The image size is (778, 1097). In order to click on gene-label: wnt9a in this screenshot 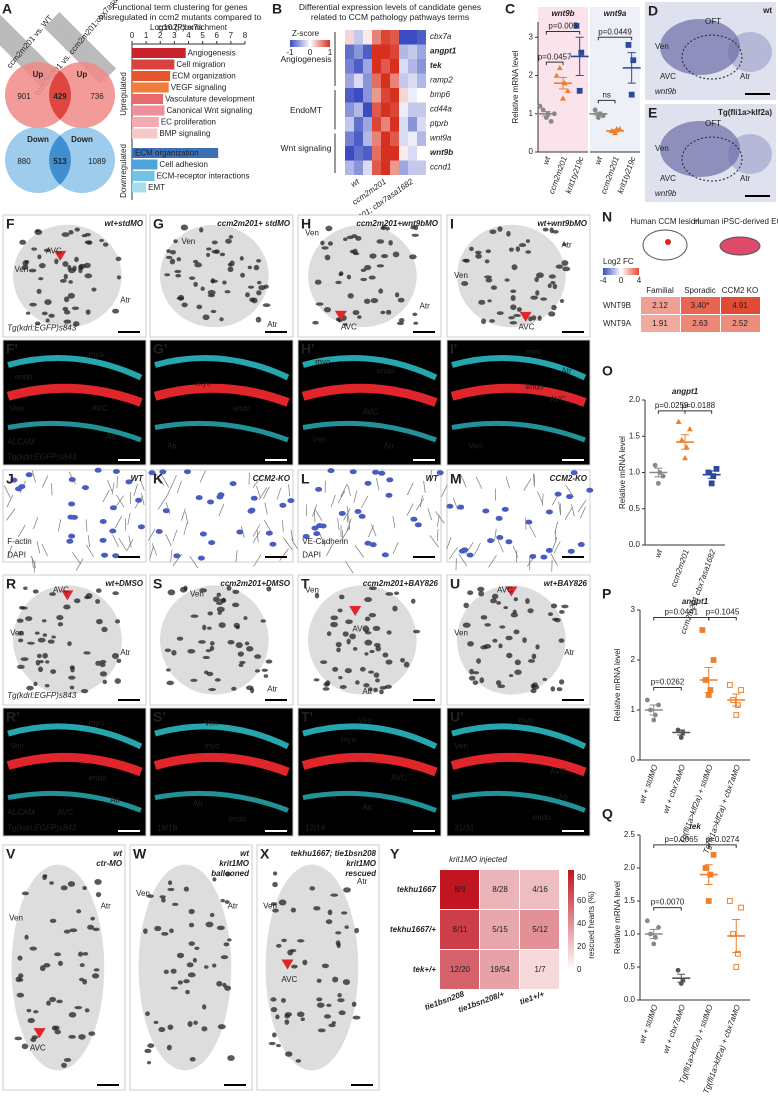, I will do `click(441, 138)`.